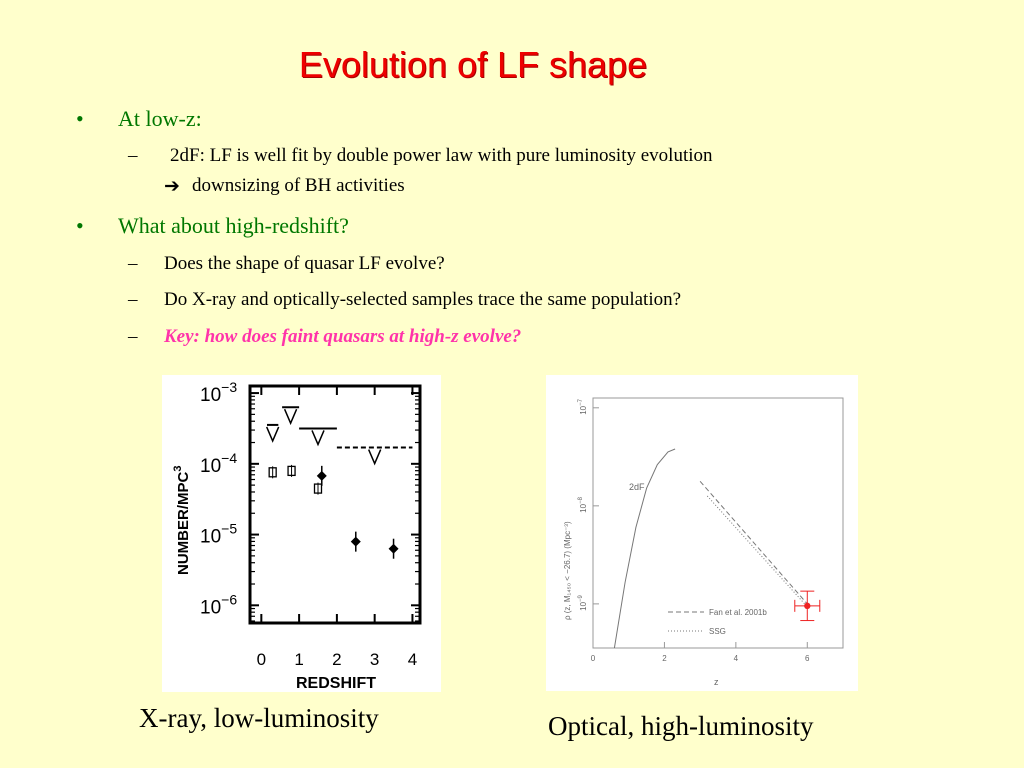 This screenshot has height=768, width=1024. Describe the element at coordinates (717, 631) in the screenshot. I see `legend-label: SSG` at that location.